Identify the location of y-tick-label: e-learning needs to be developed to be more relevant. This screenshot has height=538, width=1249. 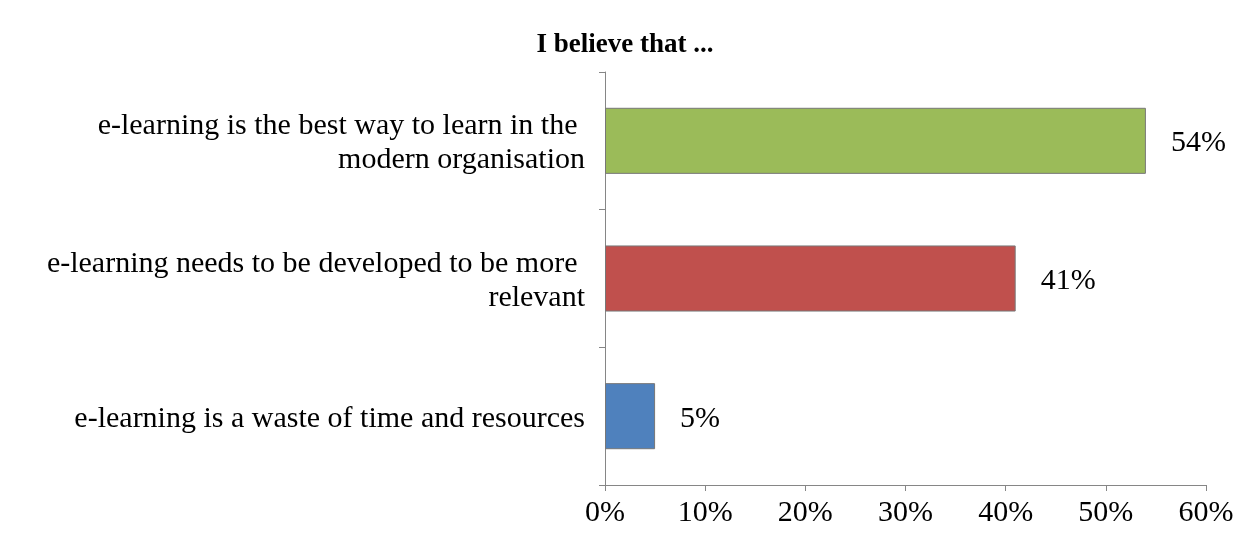
(316, 278).